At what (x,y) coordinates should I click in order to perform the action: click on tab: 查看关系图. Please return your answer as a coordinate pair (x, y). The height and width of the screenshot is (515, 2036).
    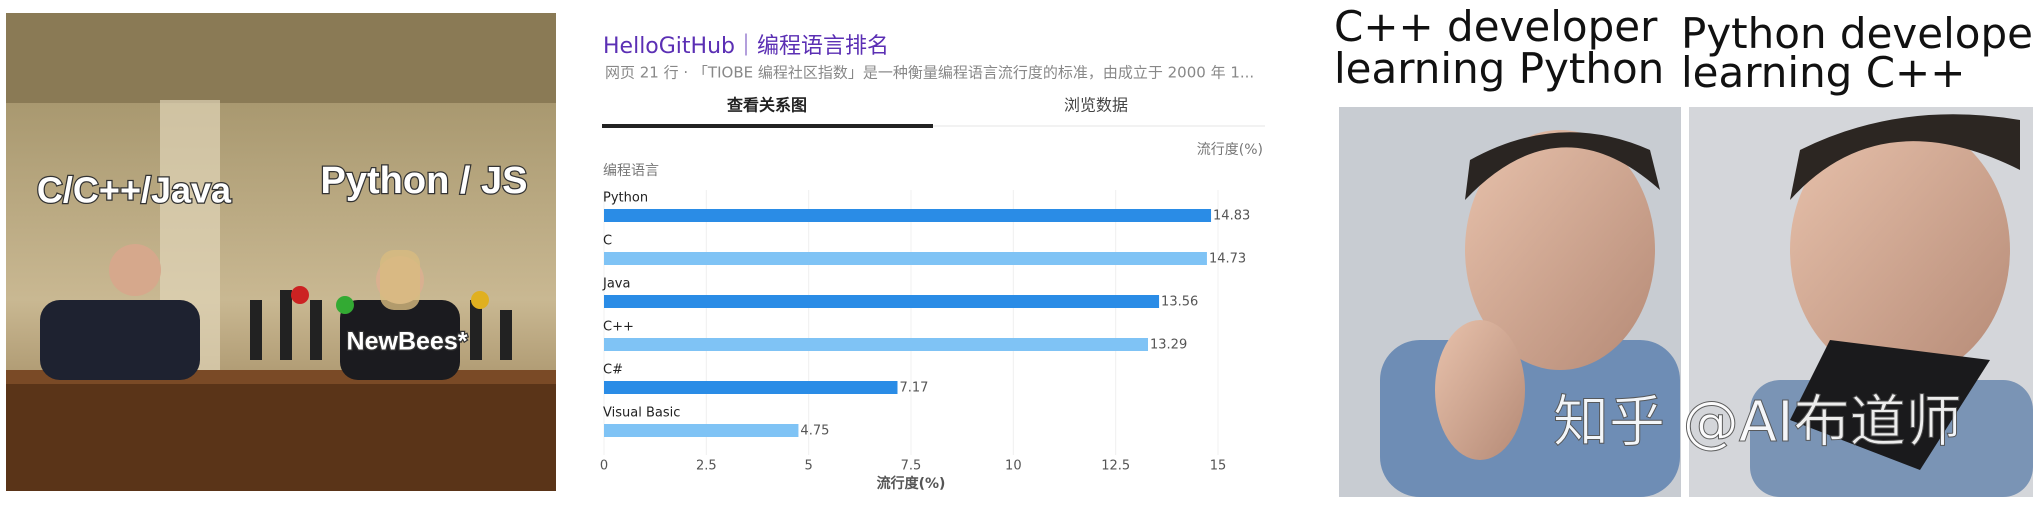
    Looking at the image, I should click on (767, 105).